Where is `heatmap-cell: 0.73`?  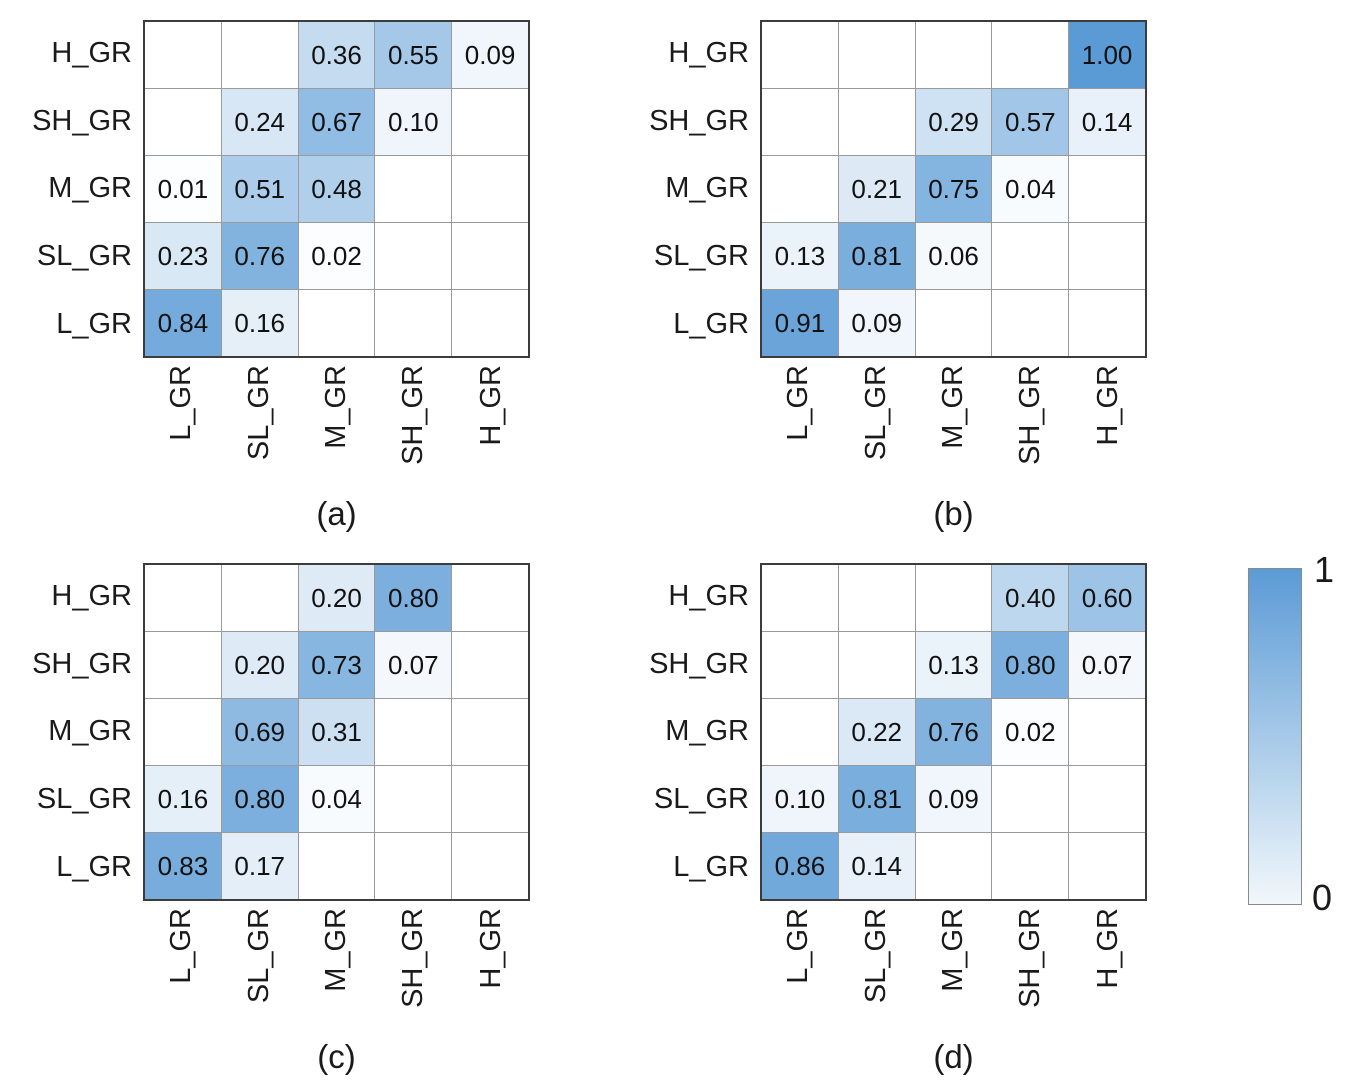
heatmap-cell: 0.73 is located at coordinates (336, 665).